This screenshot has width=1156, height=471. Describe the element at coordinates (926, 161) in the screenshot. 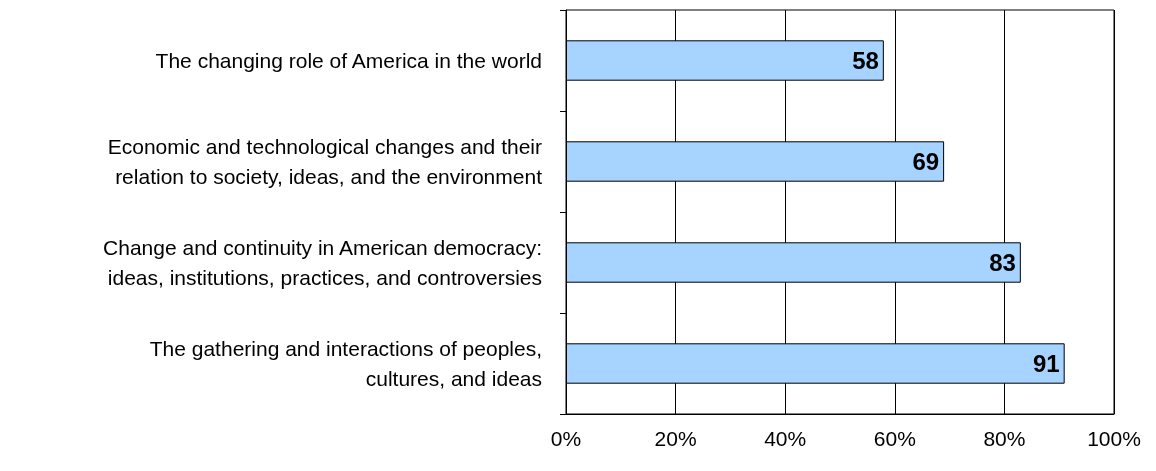

I see `data-label: 69` at that location.